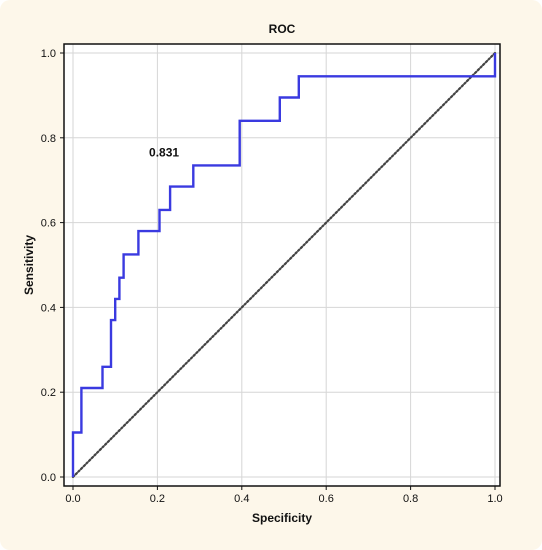  Describe the element at coordinates (494, 499) in the screenshot. I see `x-tick-label: 1.0` at that location.